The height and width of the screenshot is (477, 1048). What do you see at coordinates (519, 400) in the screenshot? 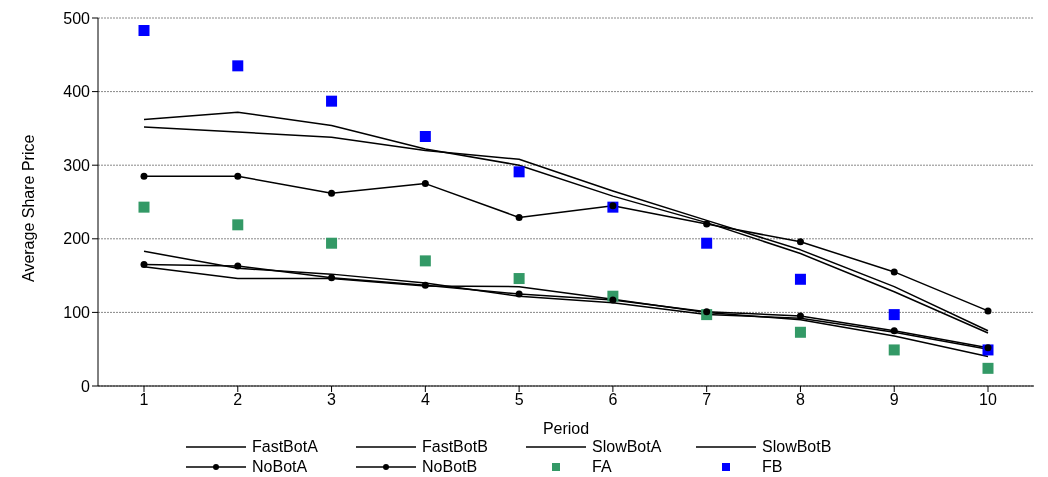
I see `x-tick-label: 5` at bounding box center [519, 400].